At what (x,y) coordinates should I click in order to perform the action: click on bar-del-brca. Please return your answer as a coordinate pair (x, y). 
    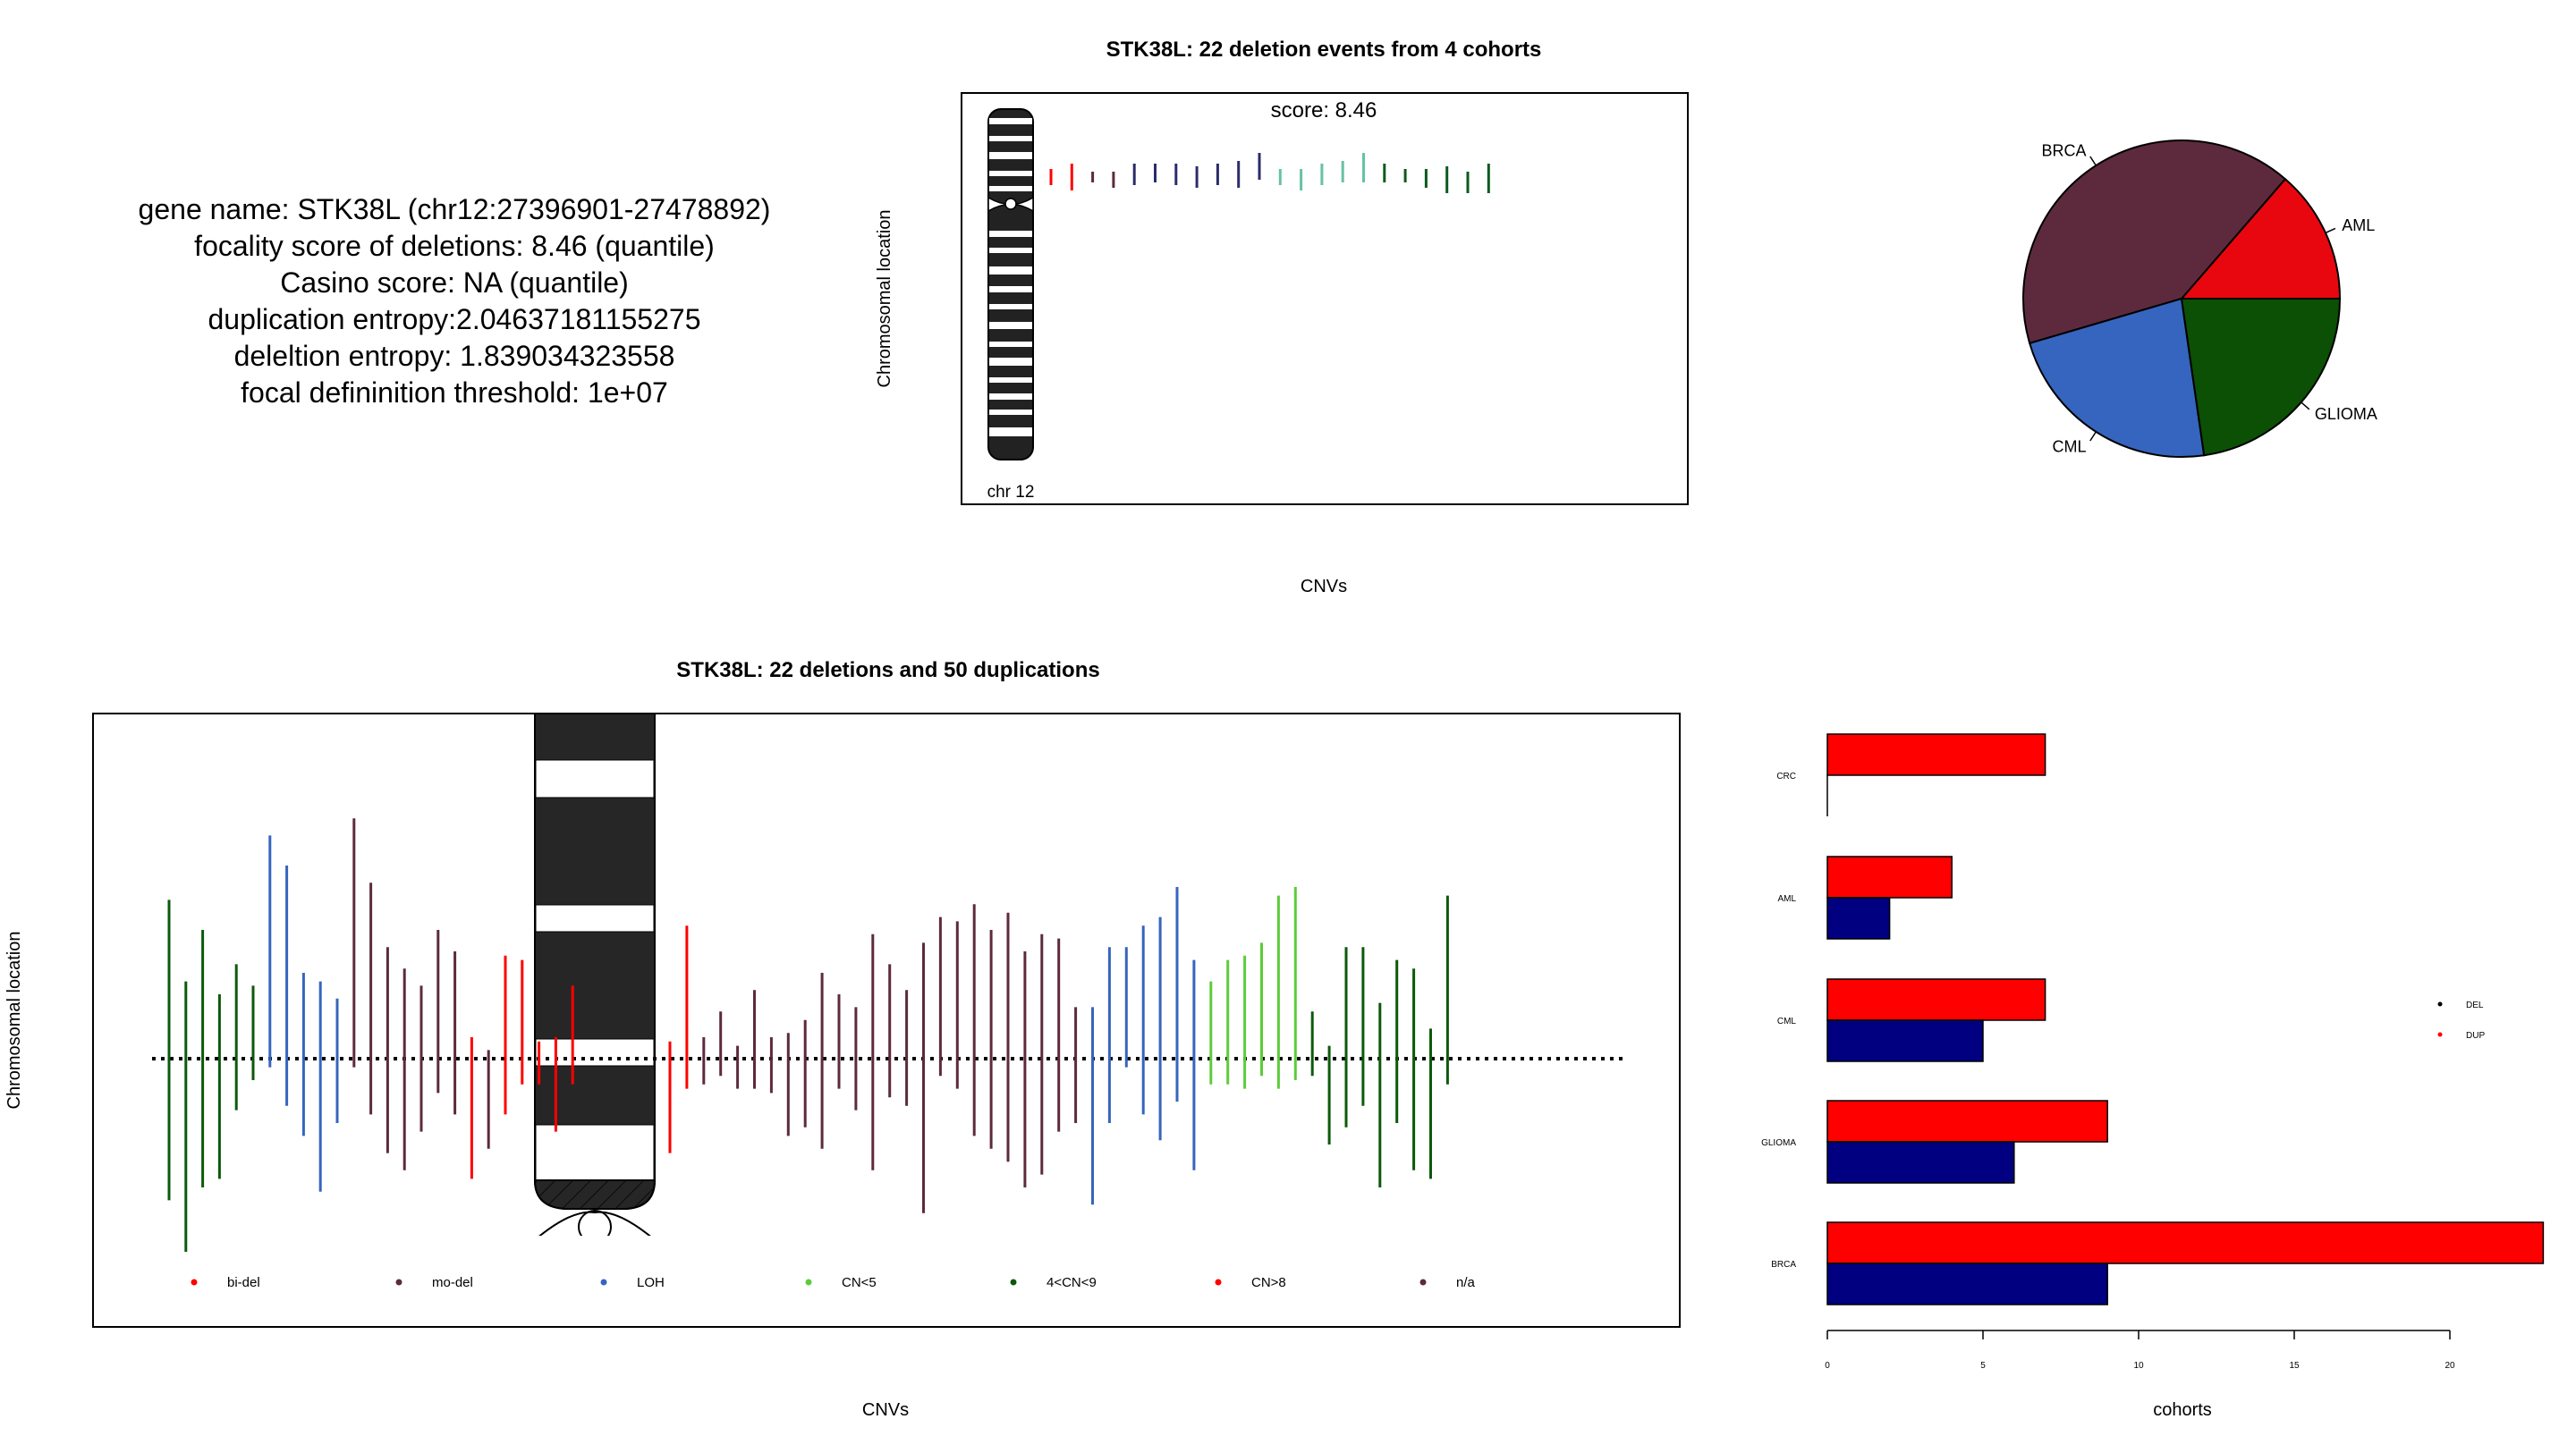
    Looking at the image, I should click on (1967, 1284).